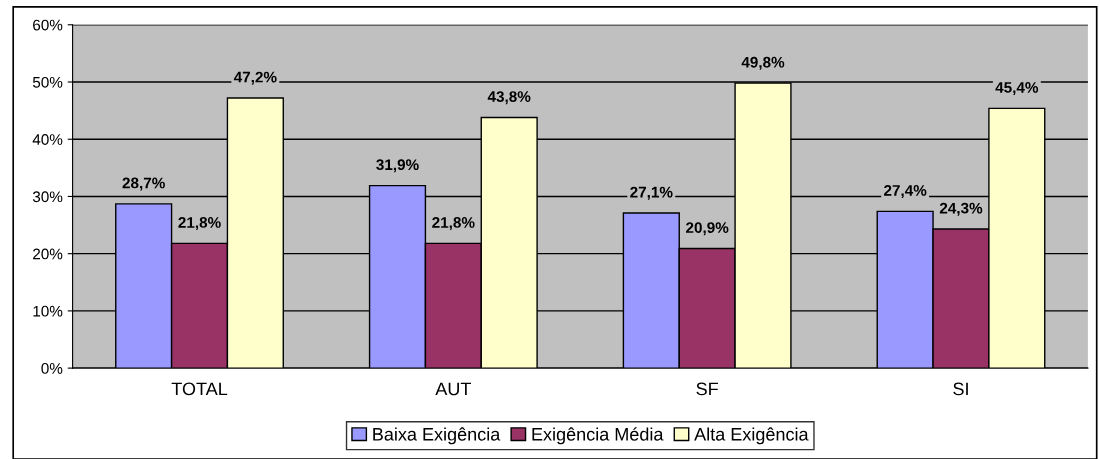  I want to click on data-label: 20,9%, so click(707, 229).